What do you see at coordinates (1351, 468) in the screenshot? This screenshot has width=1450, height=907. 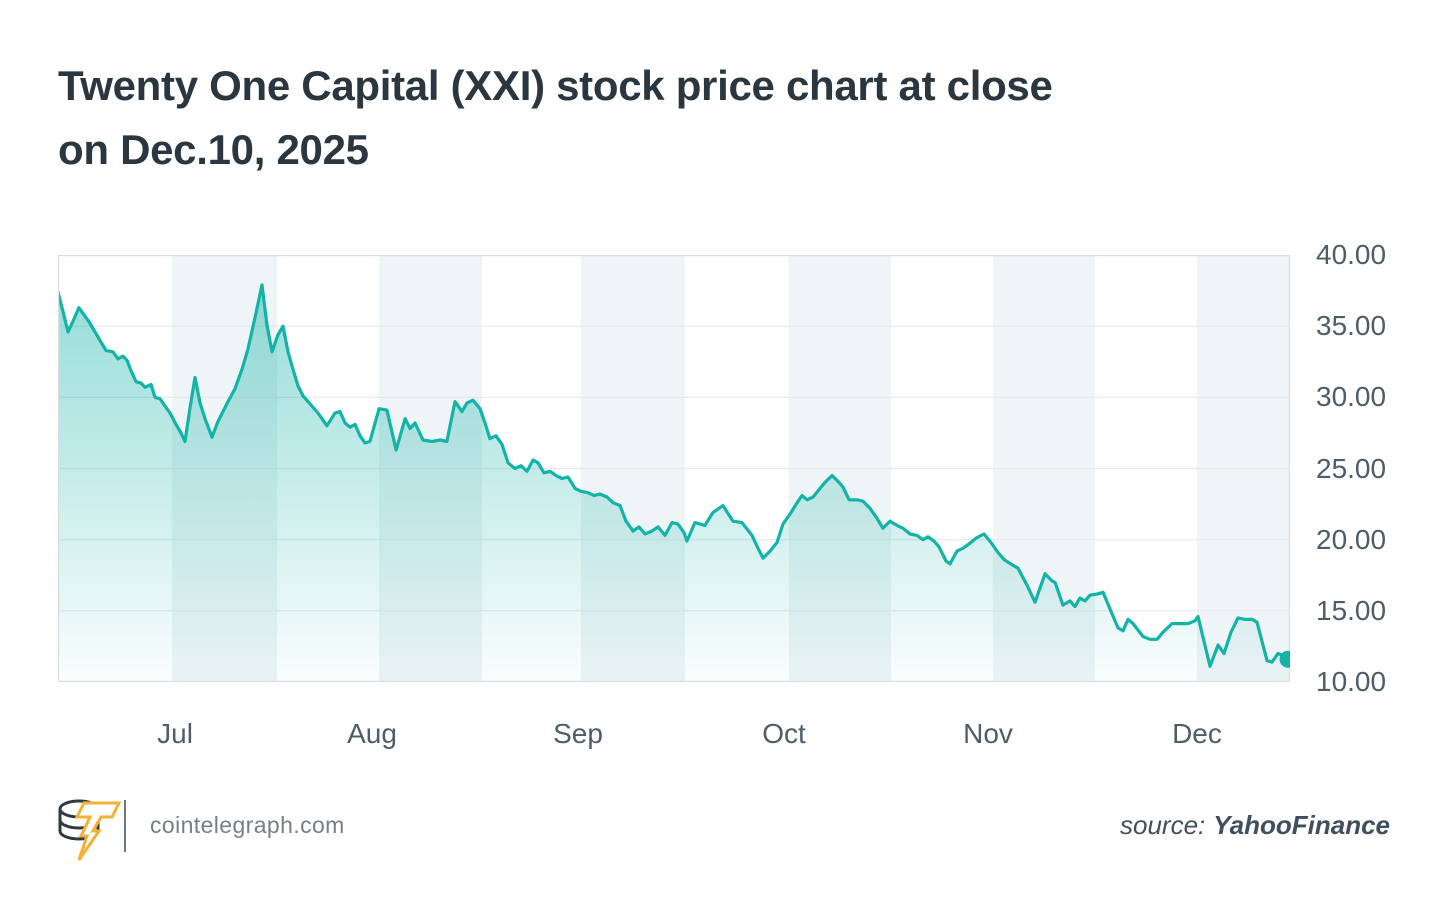 I see `y-tick-label: 25.00` at bounding box center [1351, 468].